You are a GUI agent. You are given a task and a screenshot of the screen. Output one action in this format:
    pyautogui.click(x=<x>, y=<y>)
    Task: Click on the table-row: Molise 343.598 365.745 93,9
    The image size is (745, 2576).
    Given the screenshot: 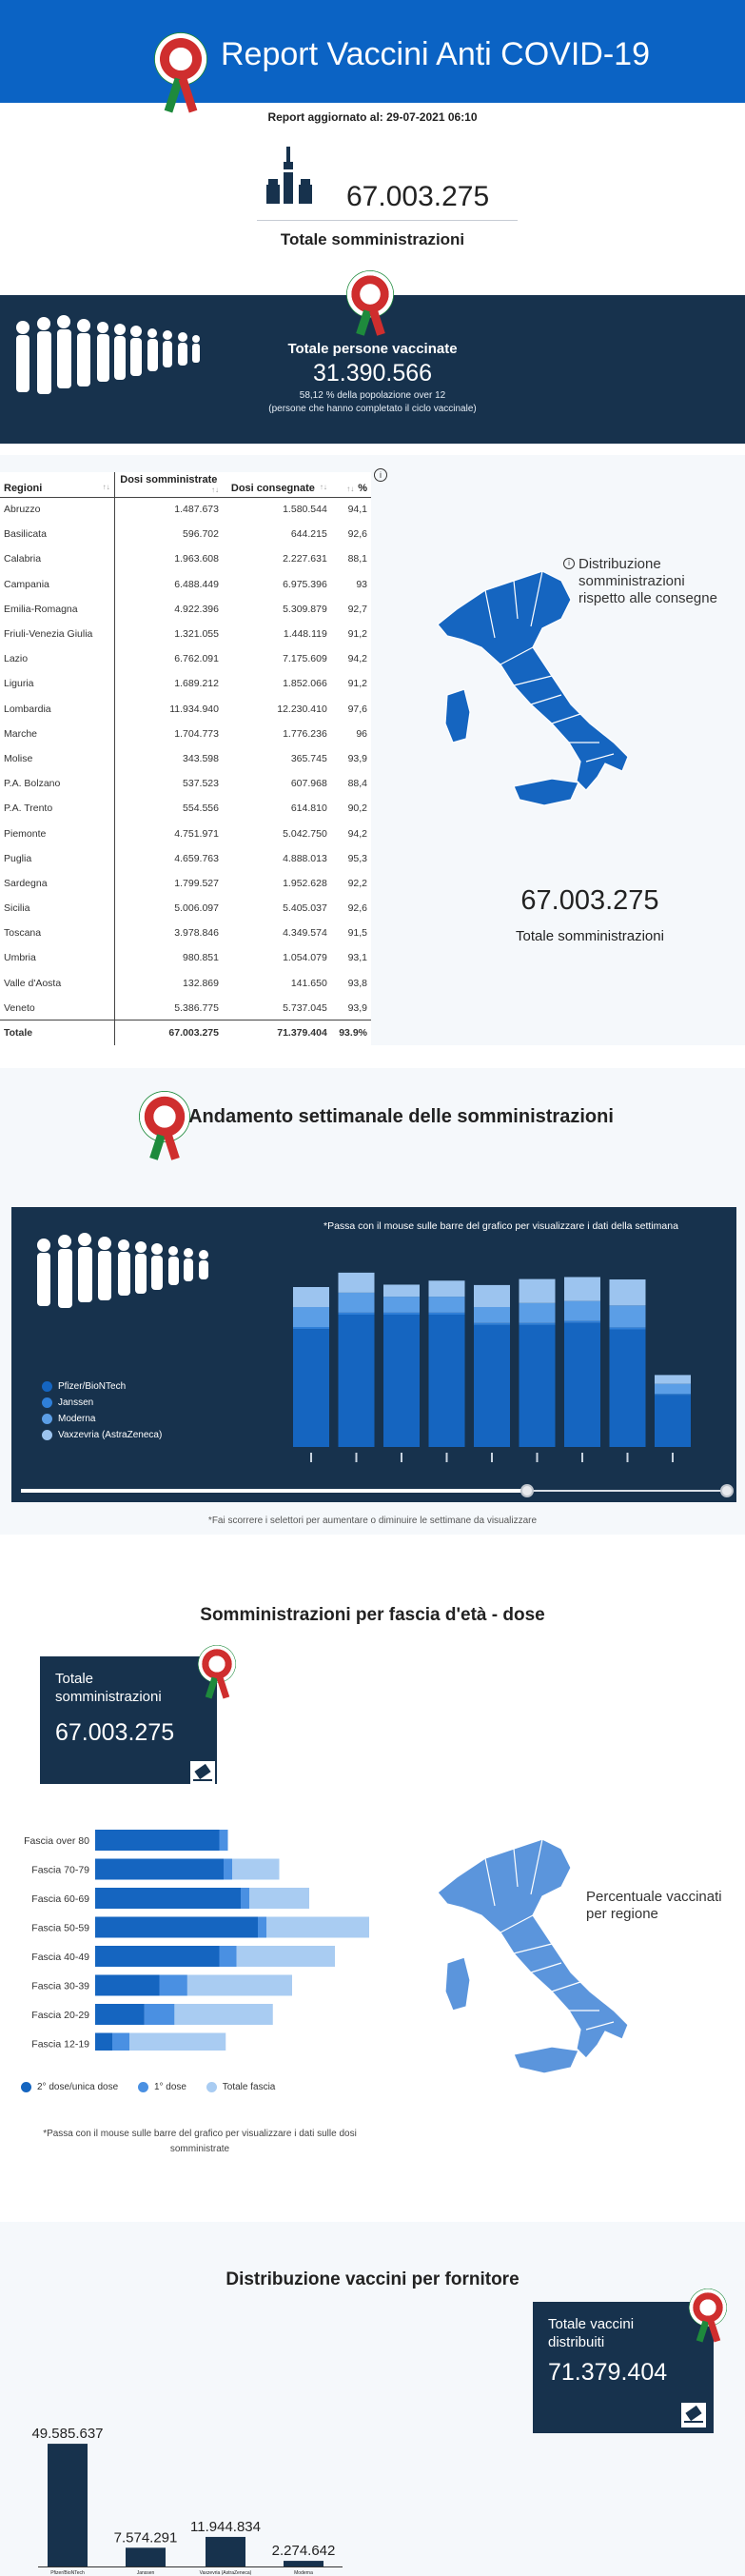 What is the action you would take?
    pyautogui.click(x=185, y=759)
    